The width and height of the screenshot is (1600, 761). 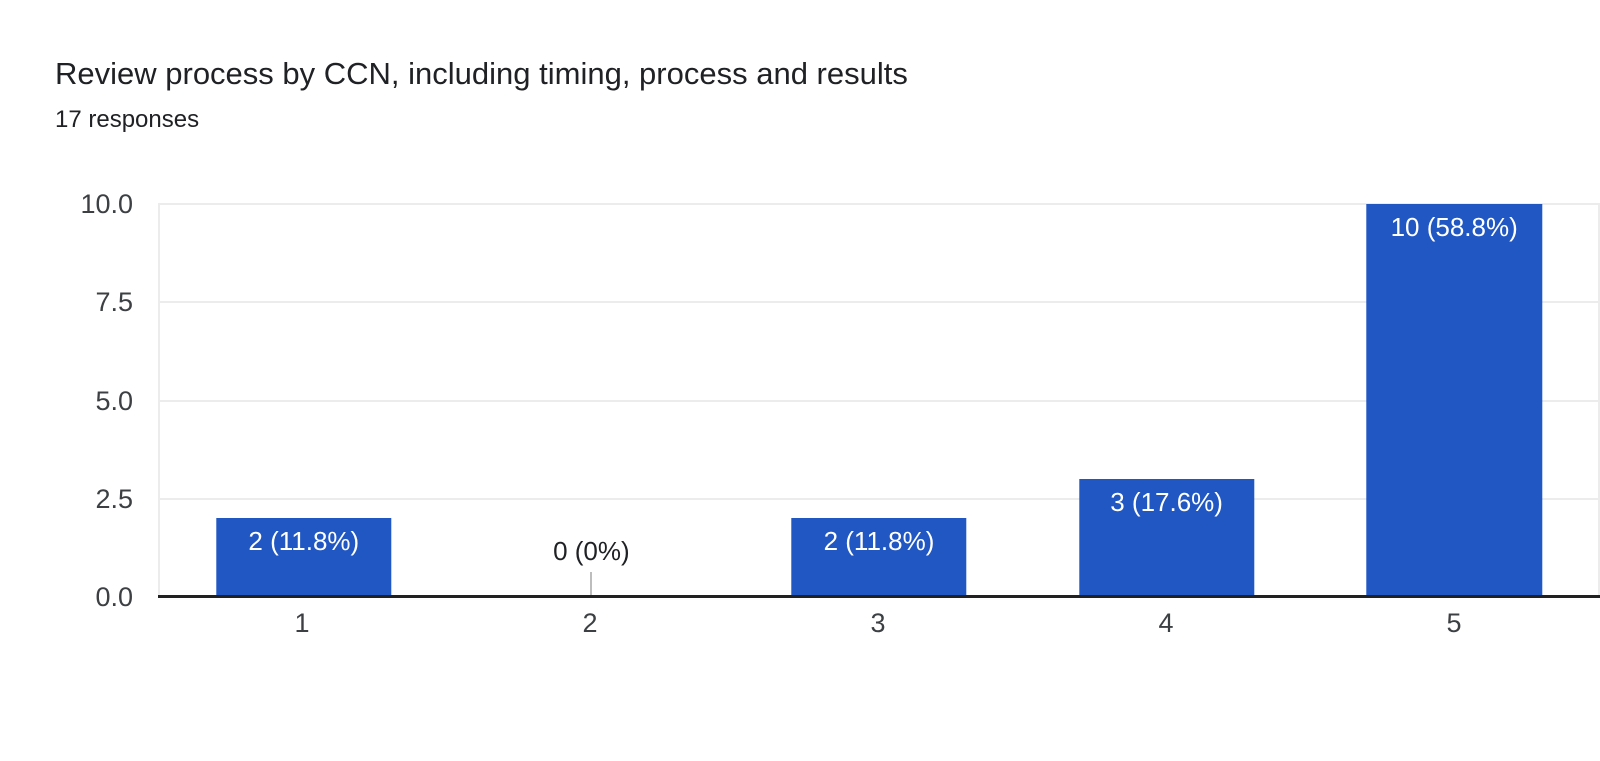 What do you see at coordinates (106, 204) in the screenshot?
I see `y-tick-label: 10.0` at bounding box center [106, 204].